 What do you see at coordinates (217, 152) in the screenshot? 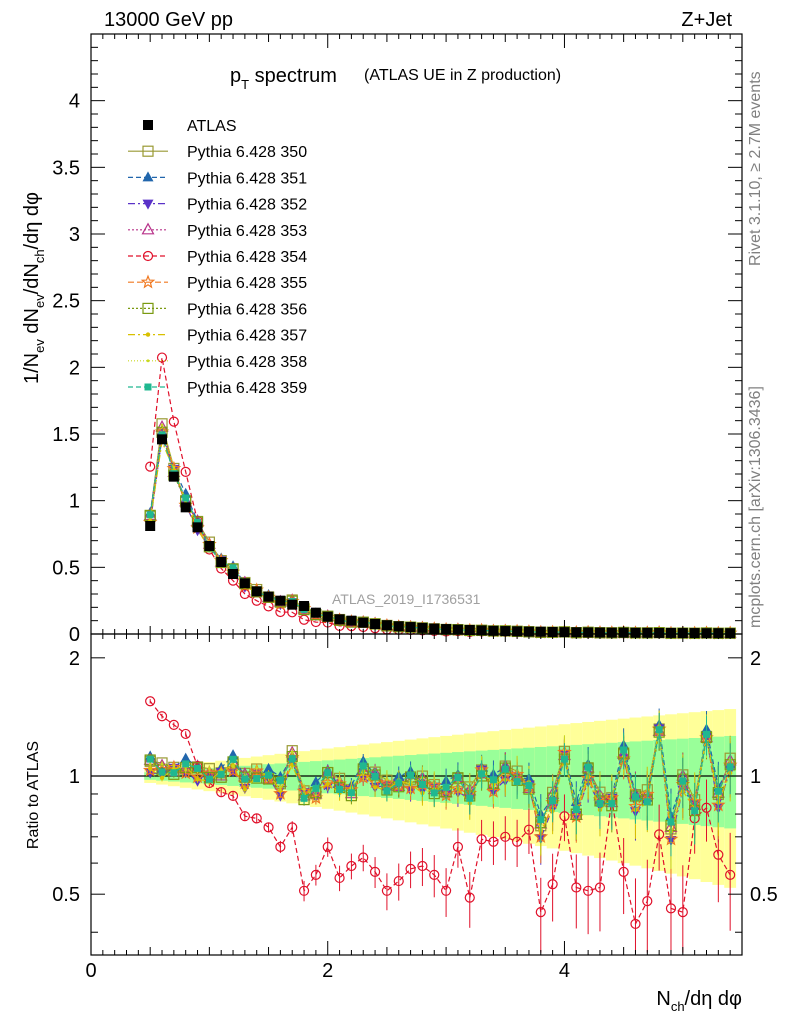
I see `legend-entry: Pythia 6.428 350` at bounding box center [217, 152].